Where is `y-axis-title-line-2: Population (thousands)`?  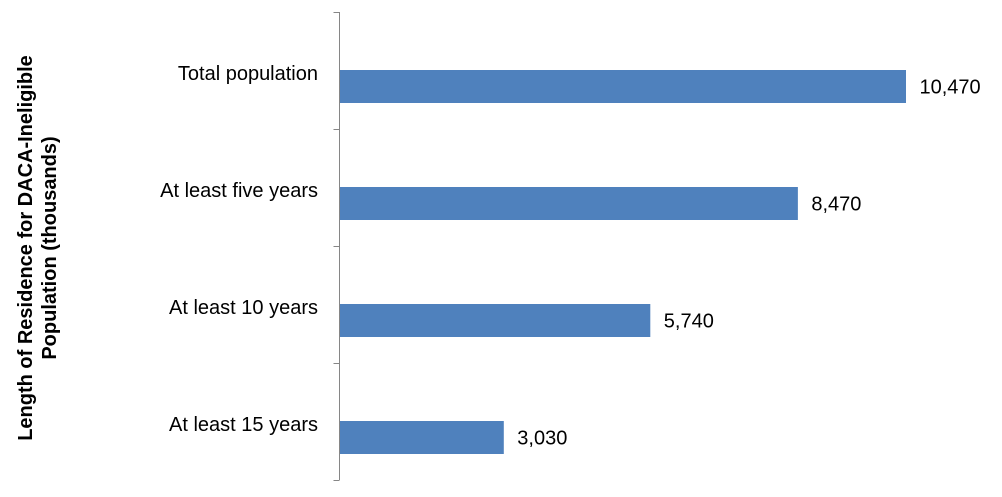 y-axis-title-line-2: Population (thousands) is located at coordinates (50, 247).